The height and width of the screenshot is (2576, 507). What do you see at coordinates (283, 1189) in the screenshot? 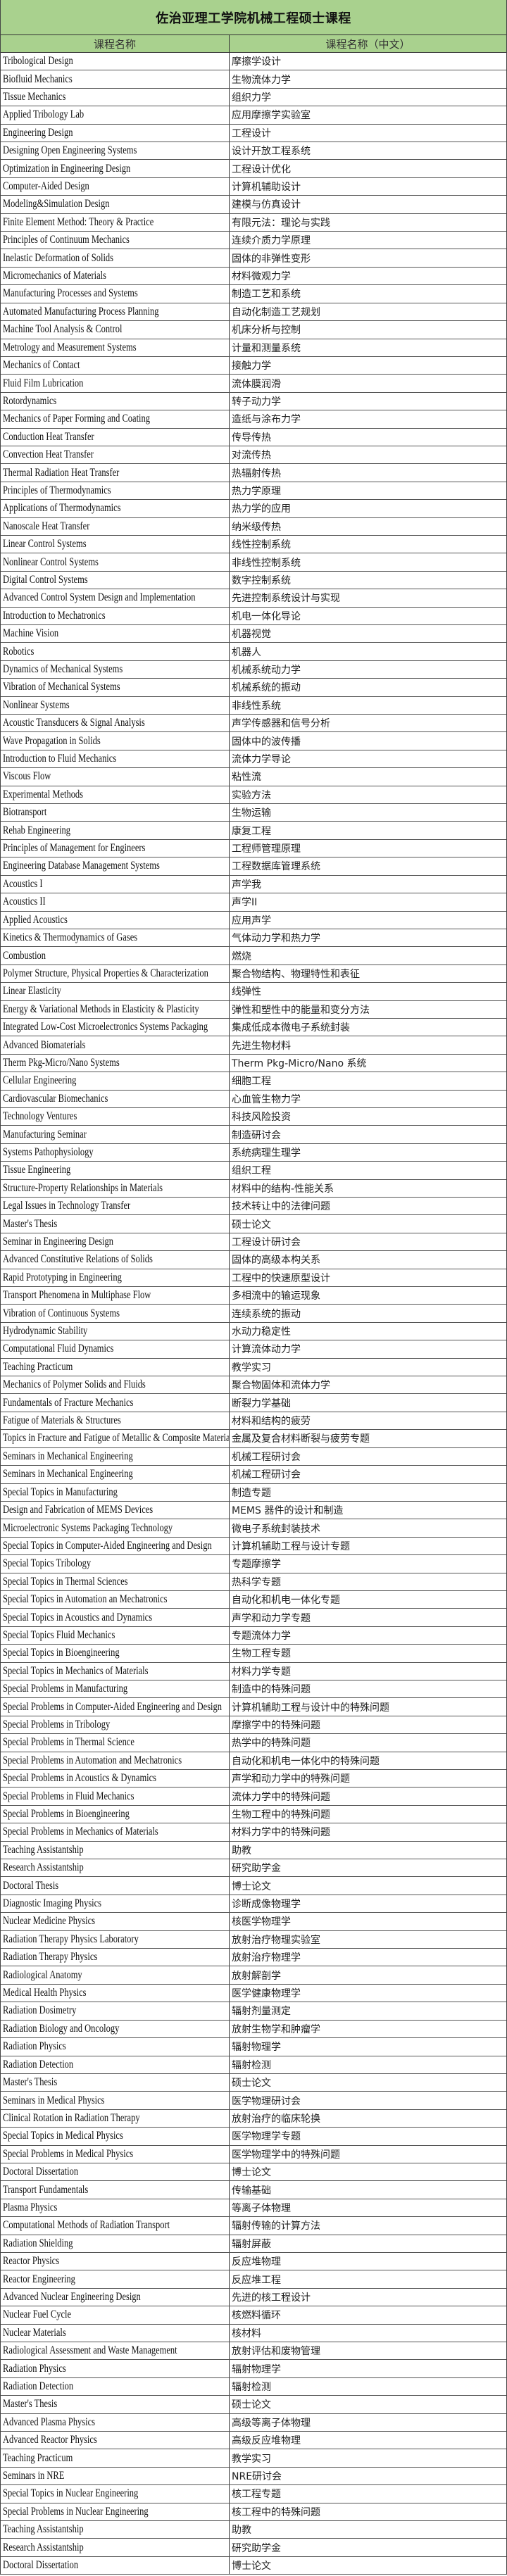
I see `course-name-chinese: 材料中的结构-性能关系` at bounding box center [283, 1189].